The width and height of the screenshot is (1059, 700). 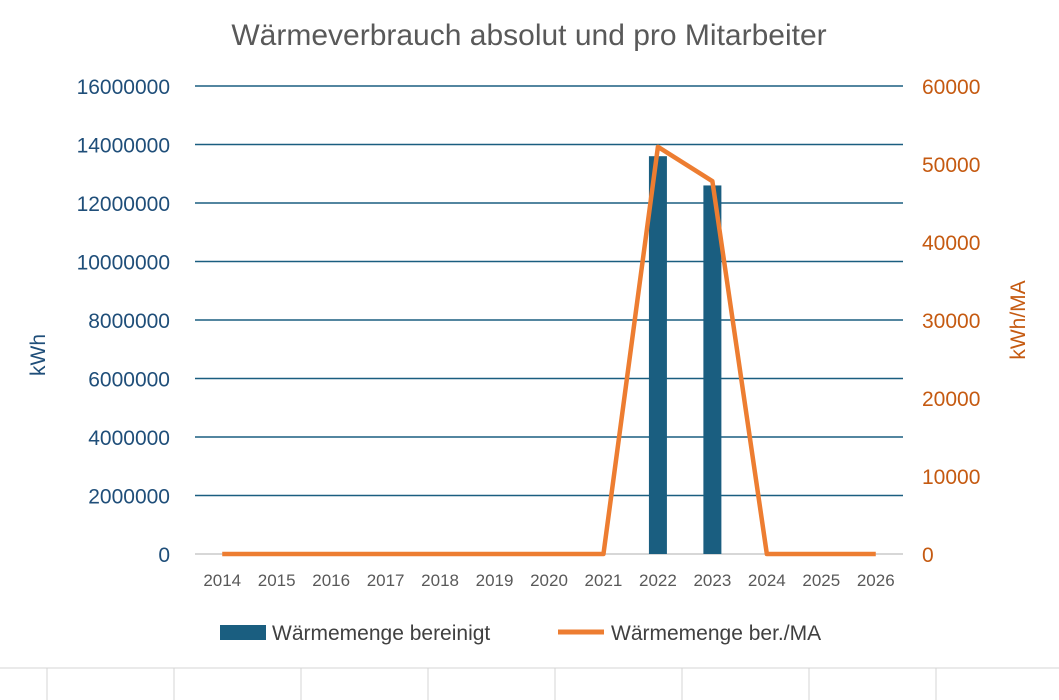 What do you see at coordinates (821, 580) in the screenshot?
I see `x-tick-label: 2025` at bounding box center [821, 580].